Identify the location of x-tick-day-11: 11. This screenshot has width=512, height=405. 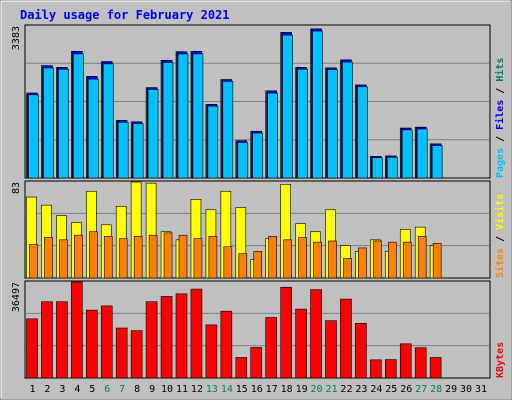
(182, 389).